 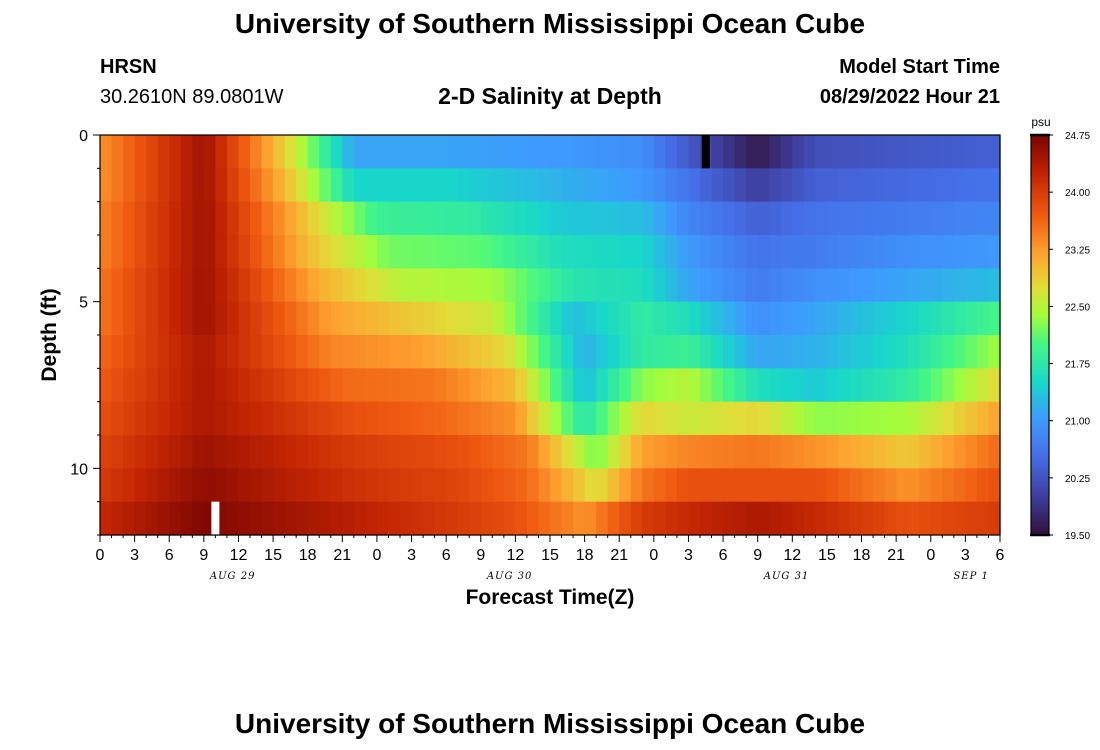 What do you see at coordinates (49, 334) in the screenshot?
I see `y-axis-label: Depth (ft)` at bounding box center [49, 334].